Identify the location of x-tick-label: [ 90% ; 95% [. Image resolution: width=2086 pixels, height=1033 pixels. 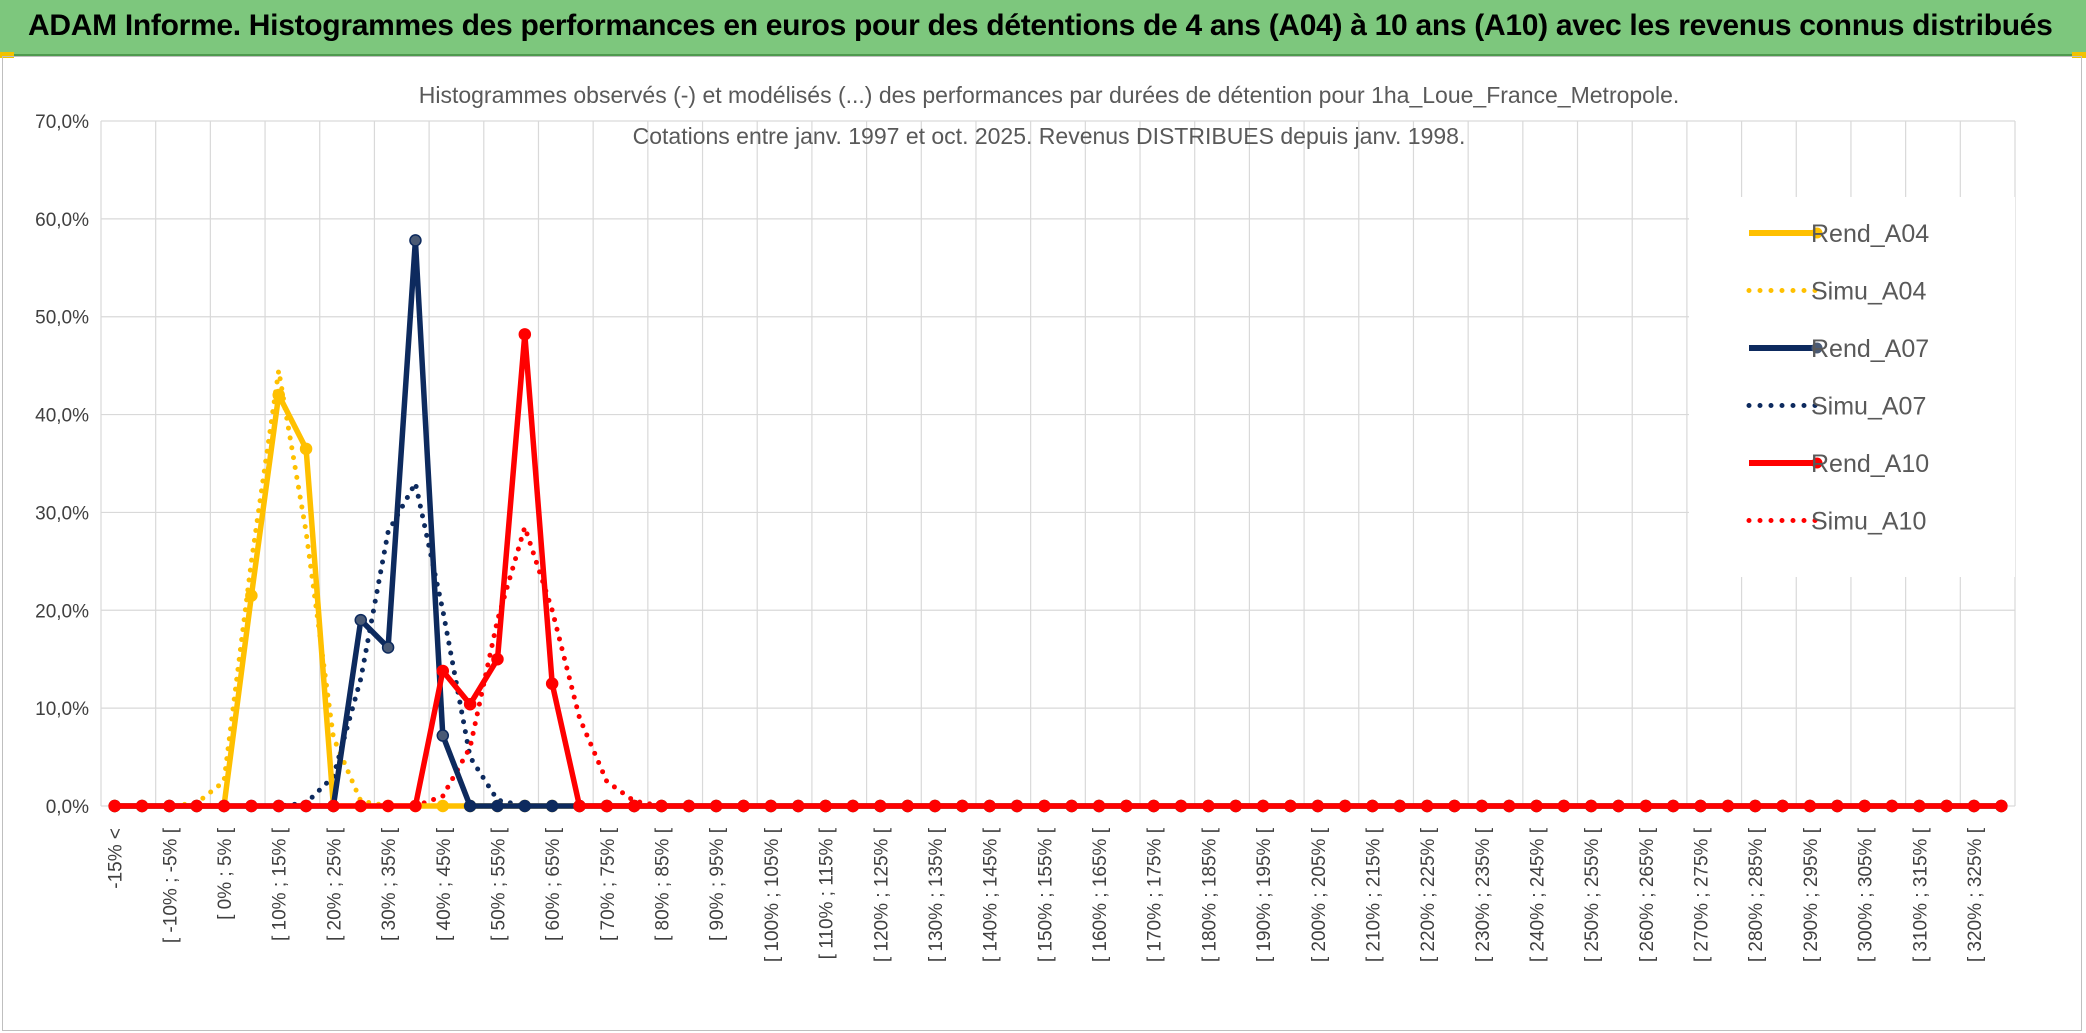
(717, 884).